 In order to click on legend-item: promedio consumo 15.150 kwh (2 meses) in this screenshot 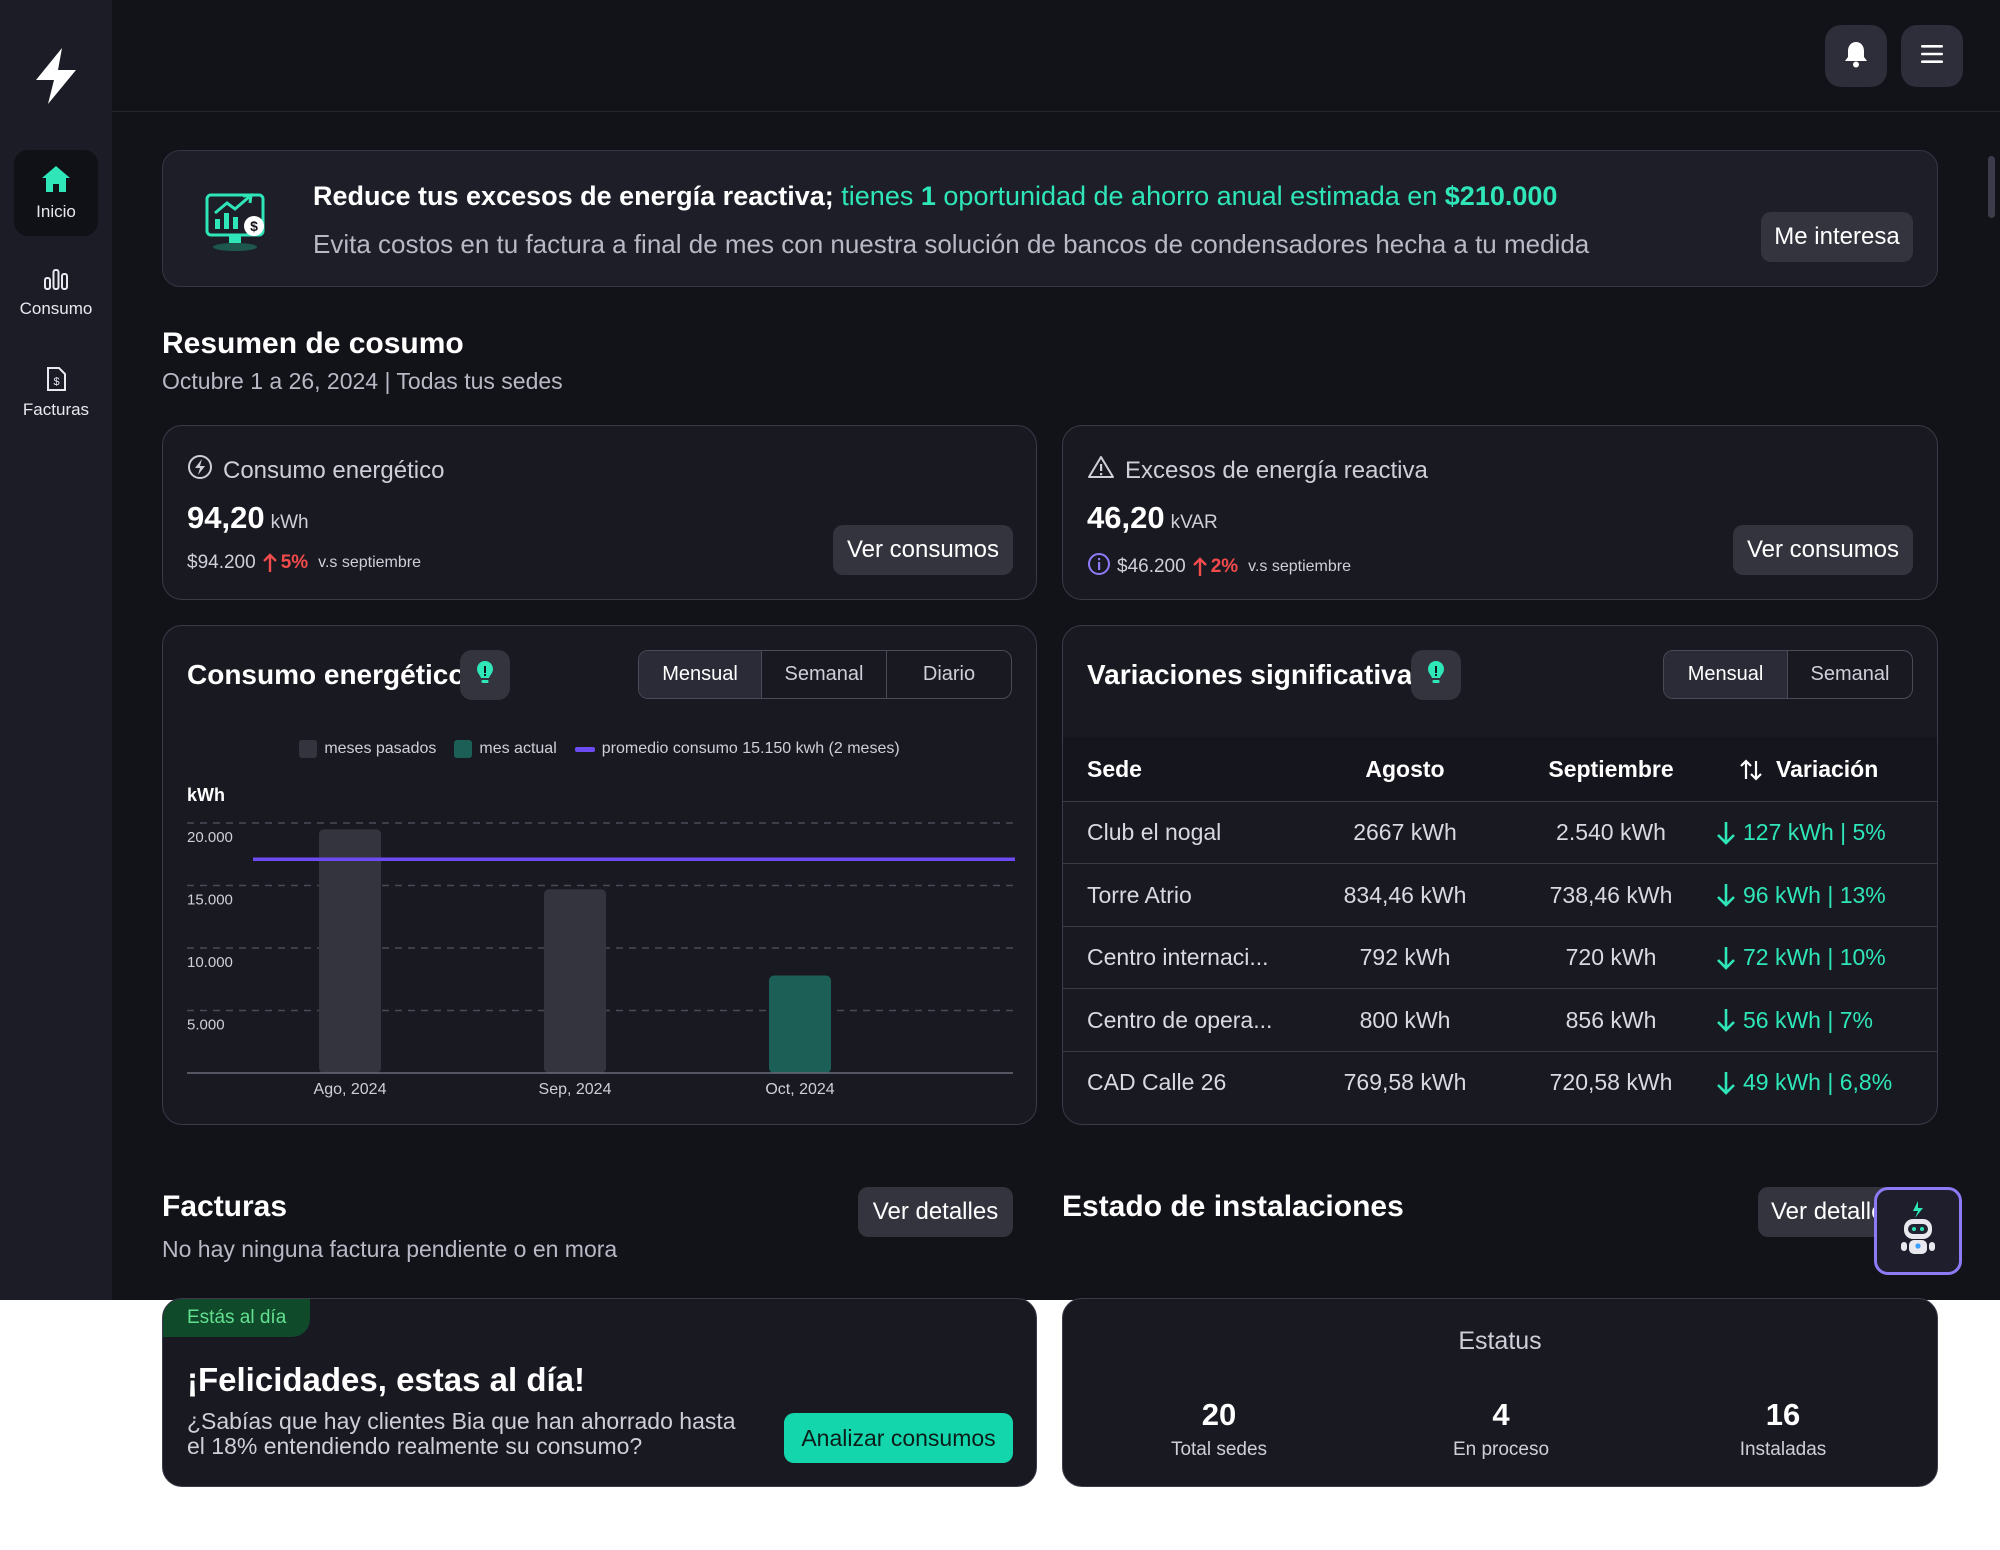, I will do `click(737, 749)`.